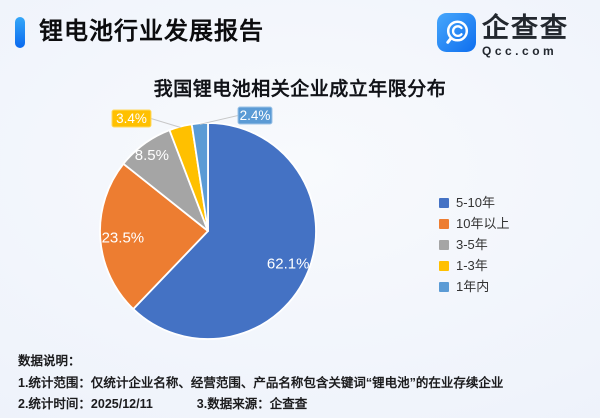  Describe the element at coordinates (219, 120) in the screenshot. I see `callout-line-1年内` at that location.